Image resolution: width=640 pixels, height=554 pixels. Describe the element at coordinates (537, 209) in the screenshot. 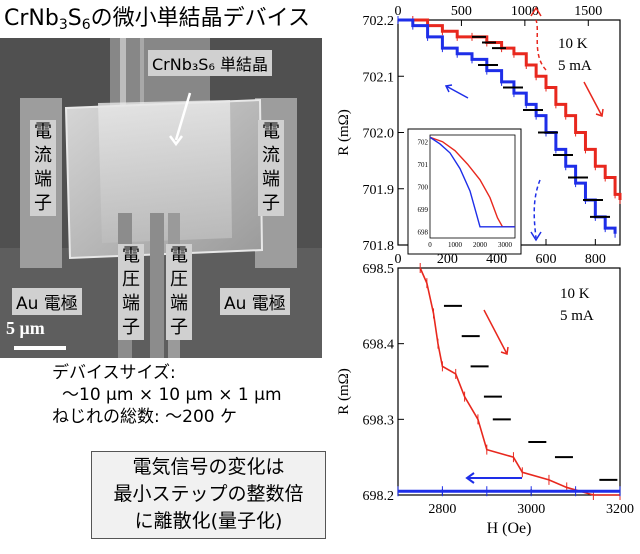

I see `dashed-link-blue` at that location.